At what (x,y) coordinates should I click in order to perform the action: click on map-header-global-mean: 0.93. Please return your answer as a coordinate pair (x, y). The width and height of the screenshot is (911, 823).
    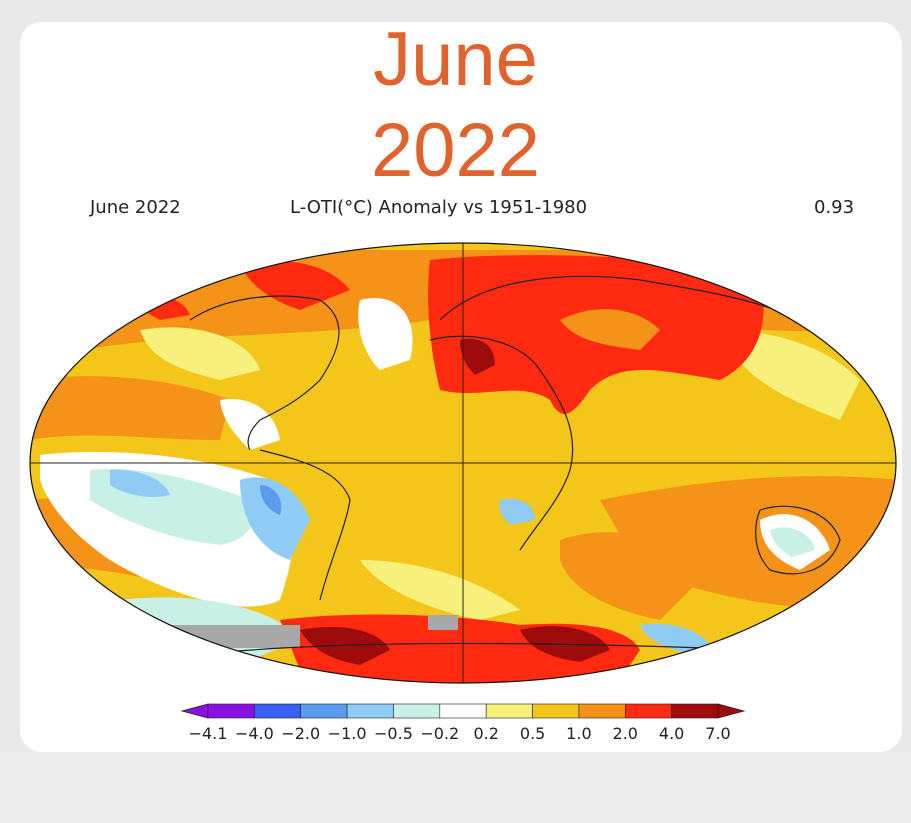
    Looking at the image, I should click on (834, 207).